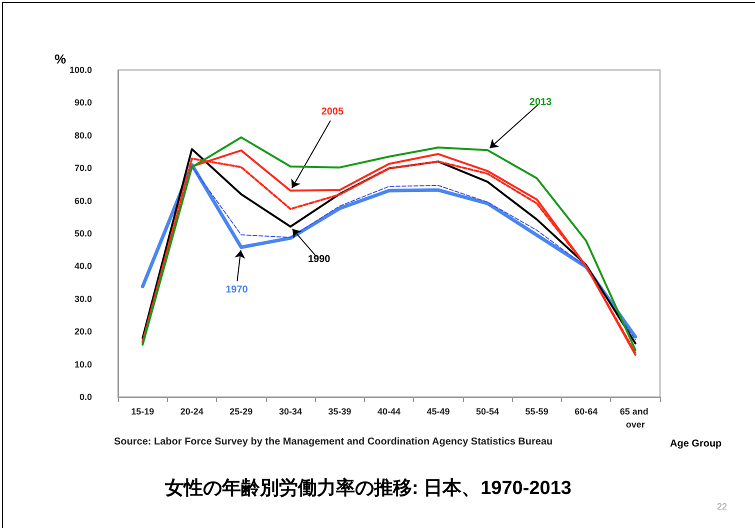 The image size is (755, 528). What do you see at coordinates (241, 411) in the screenshot?
I see `x-tick-label: 25-29` at bounding box center [241, 411].